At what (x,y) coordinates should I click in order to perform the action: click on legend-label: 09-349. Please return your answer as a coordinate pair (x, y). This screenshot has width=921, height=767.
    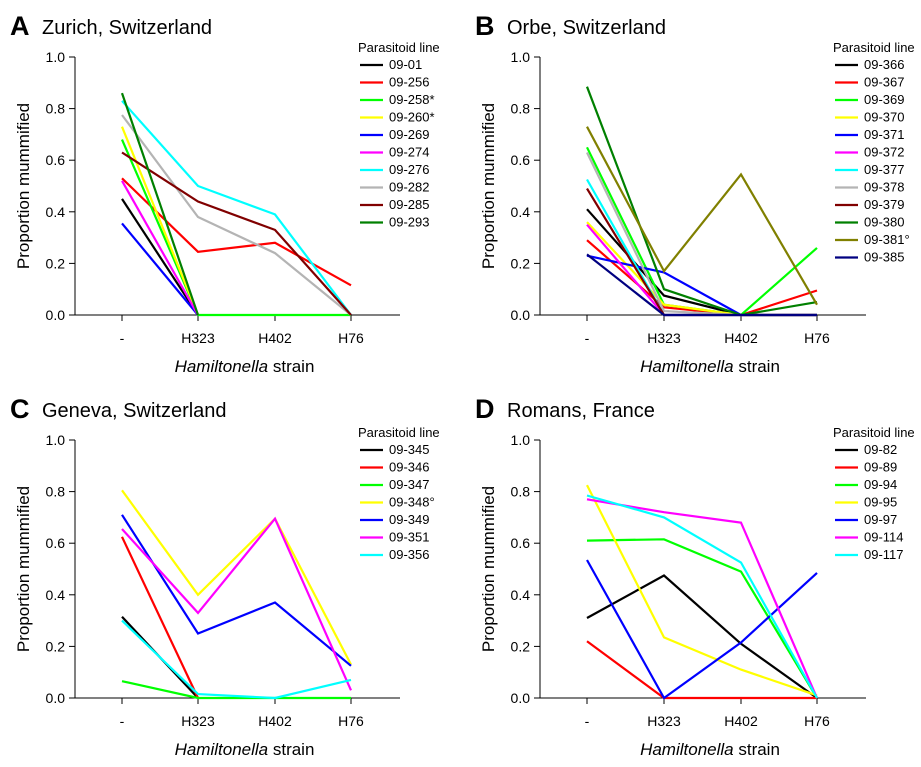
    Looking at the image, I should click on (409, 519).